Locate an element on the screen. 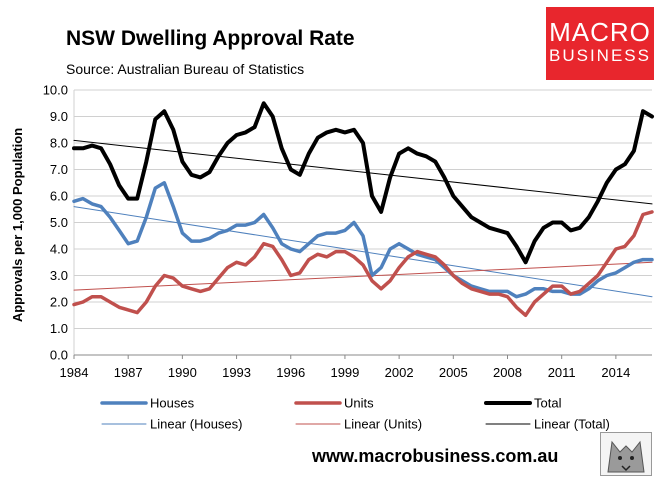 This screenshot has width=660, height=481. y-tick-label: 8.0 is located at coordinates (59, 143).